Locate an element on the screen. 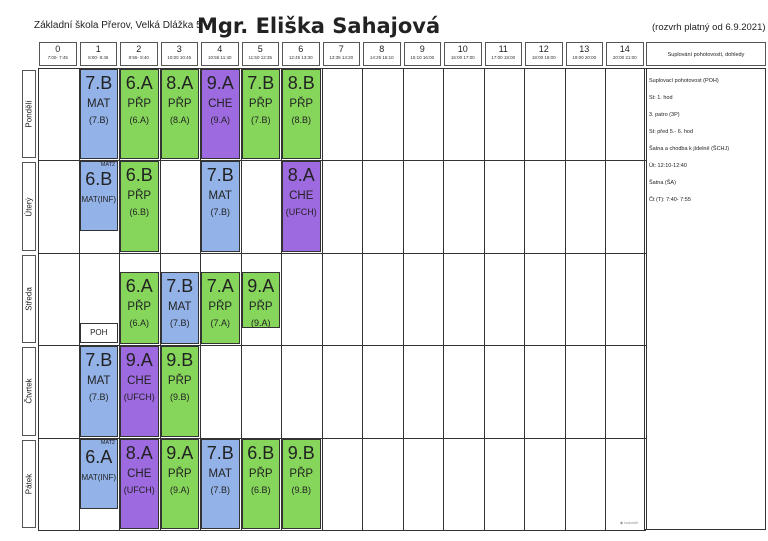  lesson-cell: 7.B PŘP (7.B) is located at coordinates (260, 114).